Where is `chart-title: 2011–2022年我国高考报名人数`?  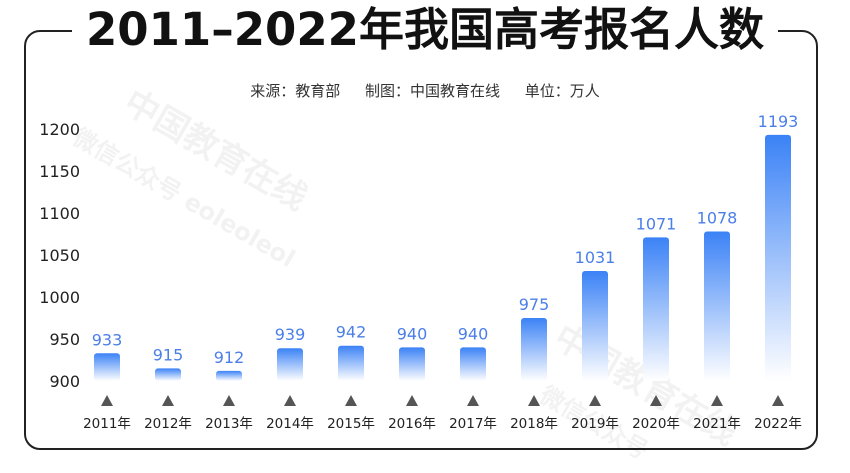
chart-title: 2011–2022年我国高考报名人数 is located at coordinates (425, 30).